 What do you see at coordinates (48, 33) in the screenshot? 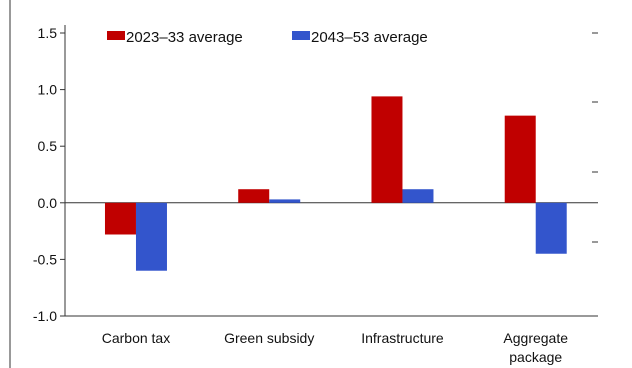
I see `y-tick-label-0: 1.5` at bounding box center [48, 33].